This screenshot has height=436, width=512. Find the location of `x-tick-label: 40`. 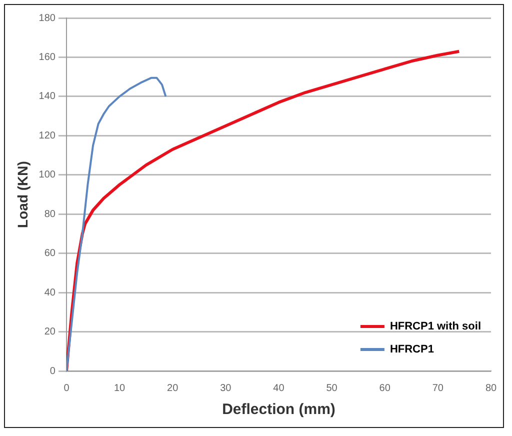

x-tick-label: 40 is located at coordinates (279, 388).